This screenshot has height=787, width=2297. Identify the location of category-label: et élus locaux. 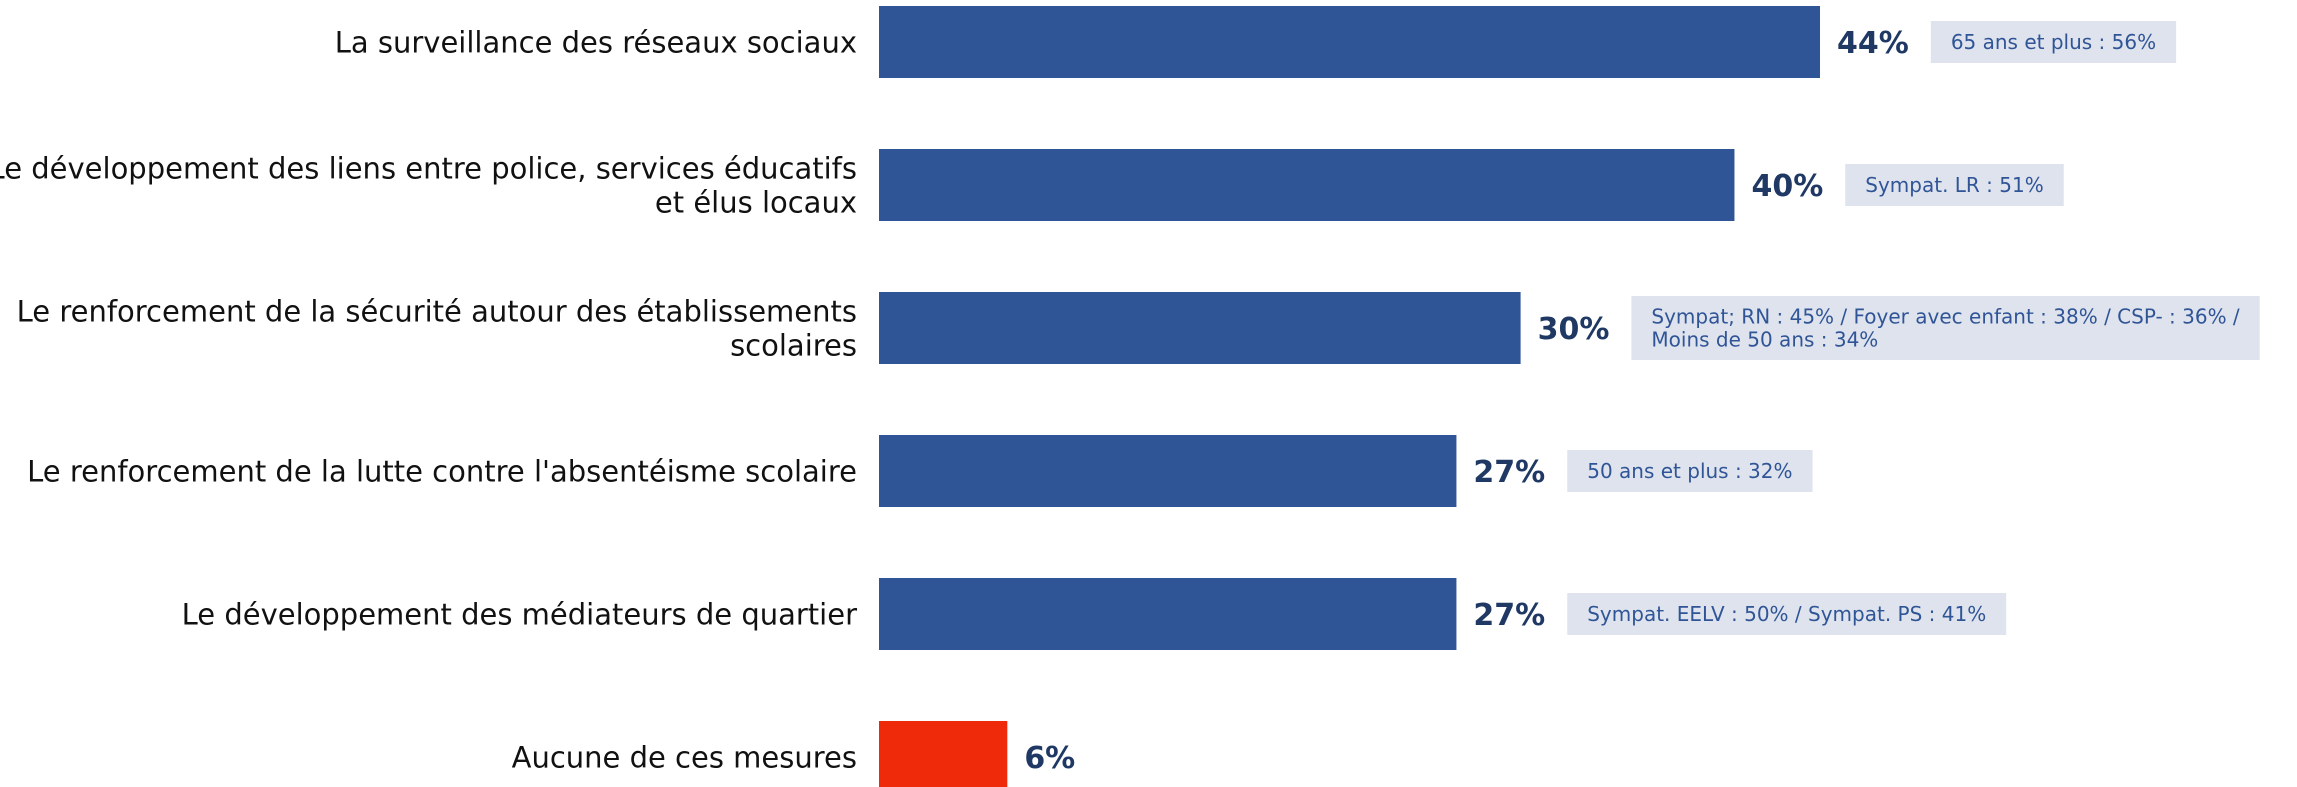
(756, 202).